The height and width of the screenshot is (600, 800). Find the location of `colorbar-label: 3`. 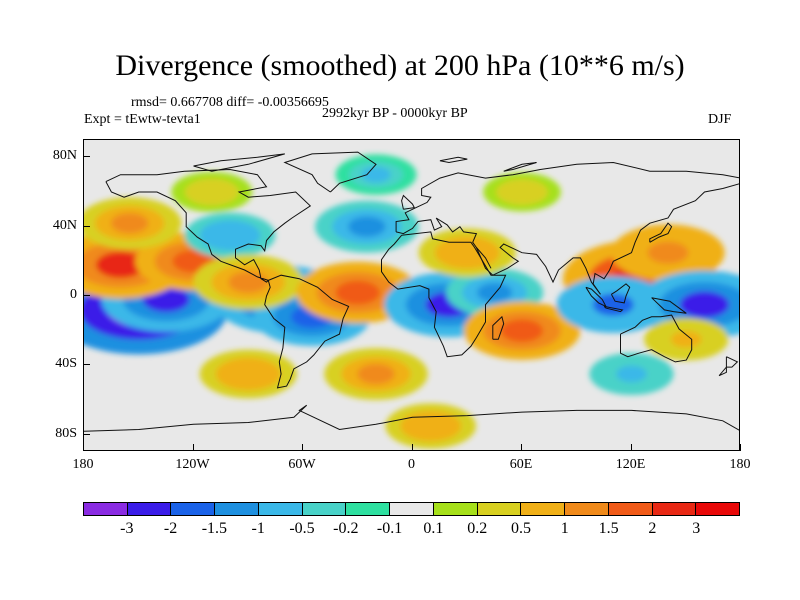

colorbar-label: 3 is located at coordinates (696, 528).